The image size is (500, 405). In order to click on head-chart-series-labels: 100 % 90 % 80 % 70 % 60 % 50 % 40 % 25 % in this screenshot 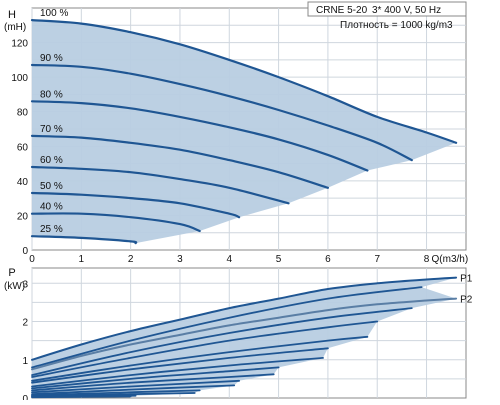, I will do `click(54, 121)`.